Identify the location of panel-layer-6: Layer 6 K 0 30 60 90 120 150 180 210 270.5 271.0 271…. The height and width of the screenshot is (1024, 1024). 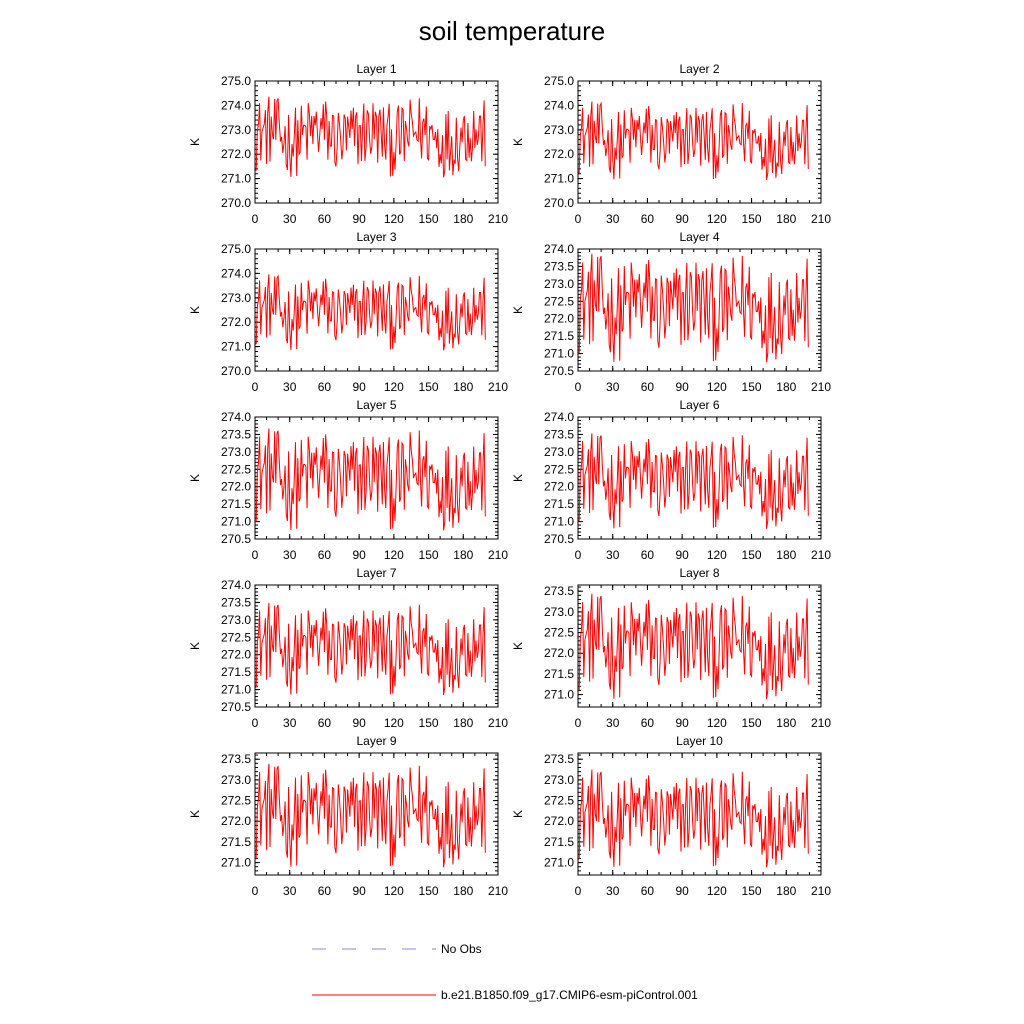
(671, 480).